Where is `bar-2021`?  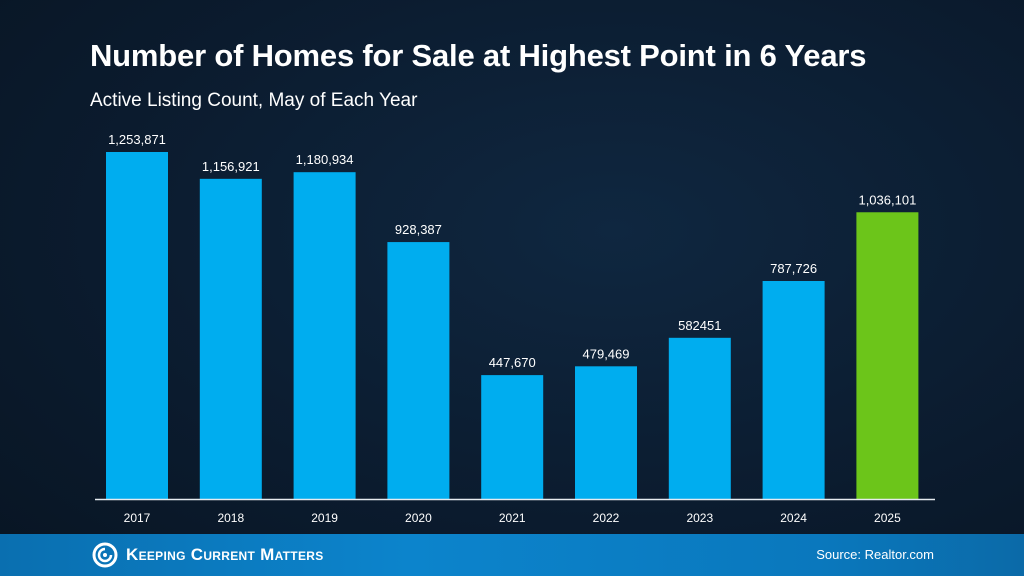 bar-2021 is located at coordinates (512, 437).